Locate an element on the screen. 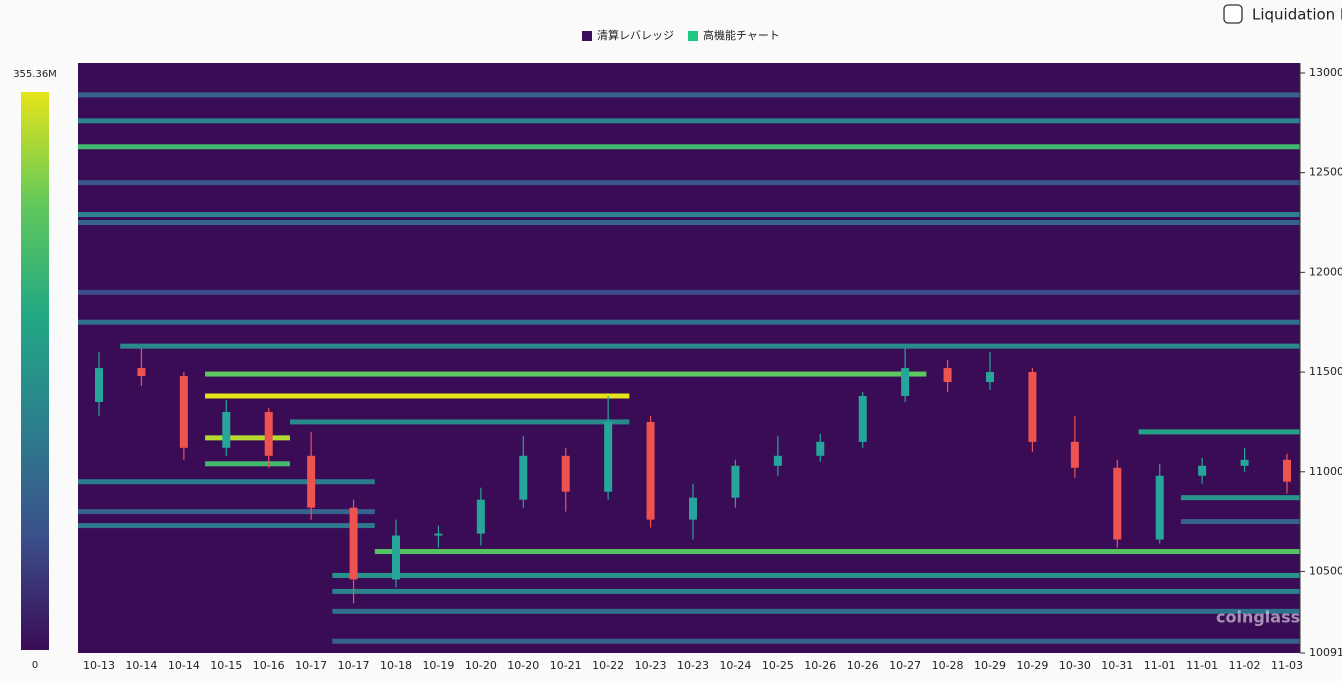  x-tick-label: 10-28 is located at coordinates (948, 665).